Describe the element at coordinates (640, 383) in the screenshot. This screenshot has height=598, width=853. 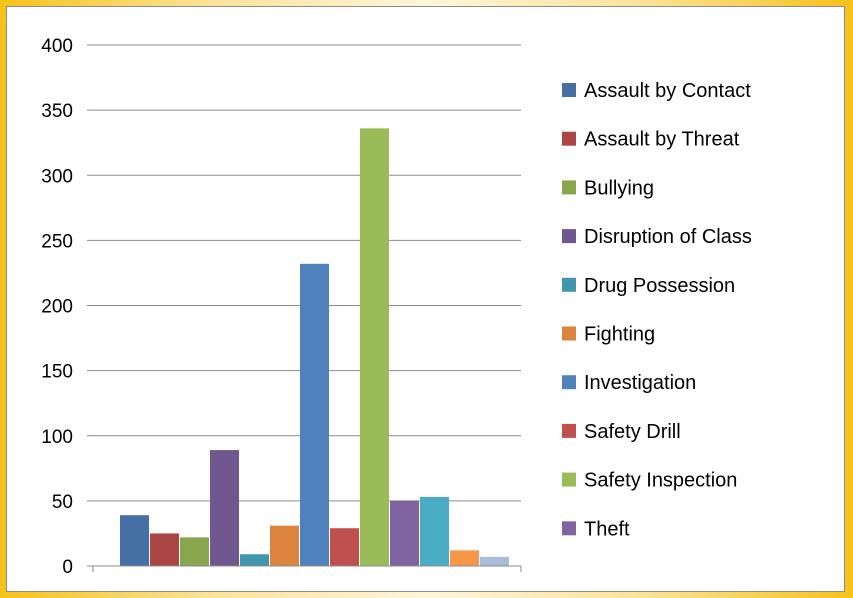
I see `legend-label: Investigation` at that location.